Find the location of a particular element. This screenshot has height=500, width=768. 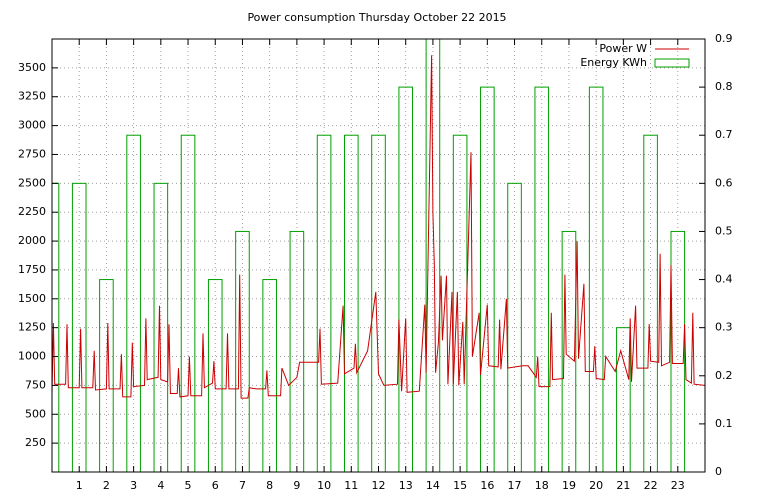

y-tick-label: 500 is located at coordinates (35, 413).